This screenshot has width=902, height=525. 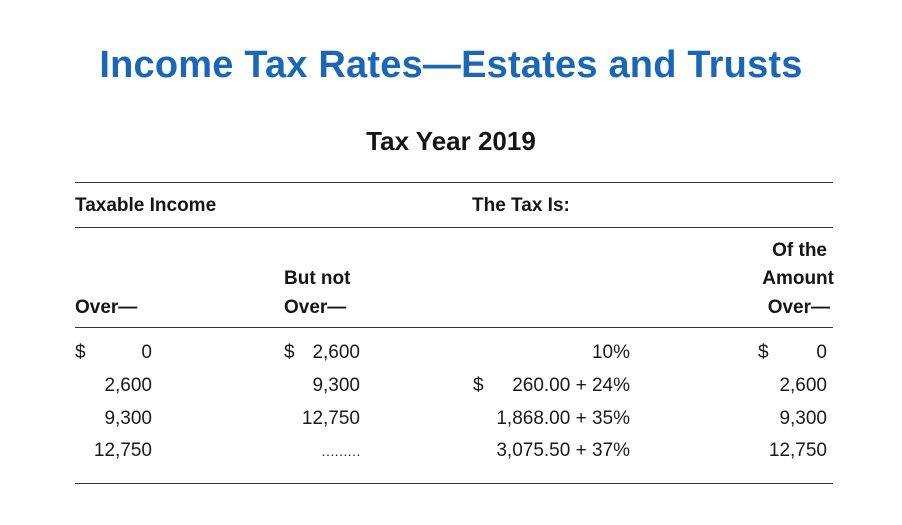 I want to click on bottom-rule, so click(x=454, y=483).